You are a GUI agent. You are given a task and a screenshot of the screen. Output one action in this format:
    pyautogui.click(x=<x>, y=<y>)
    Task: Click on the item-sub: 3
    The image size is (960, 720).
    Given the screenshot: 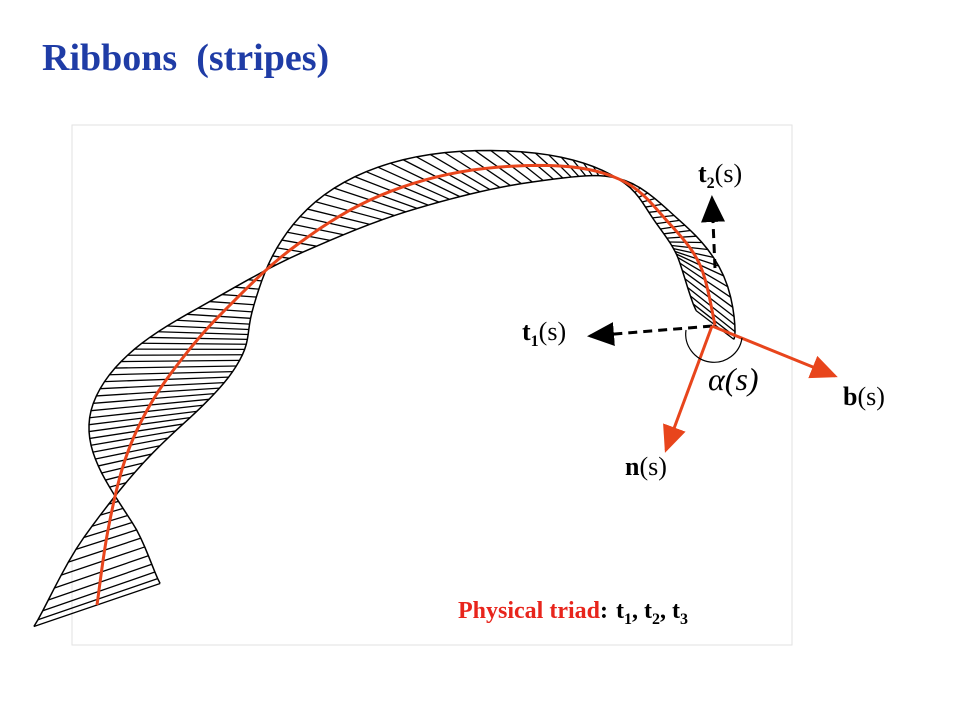 What is the action you would take?
    pyautogui.click(x=684, y=619)
    